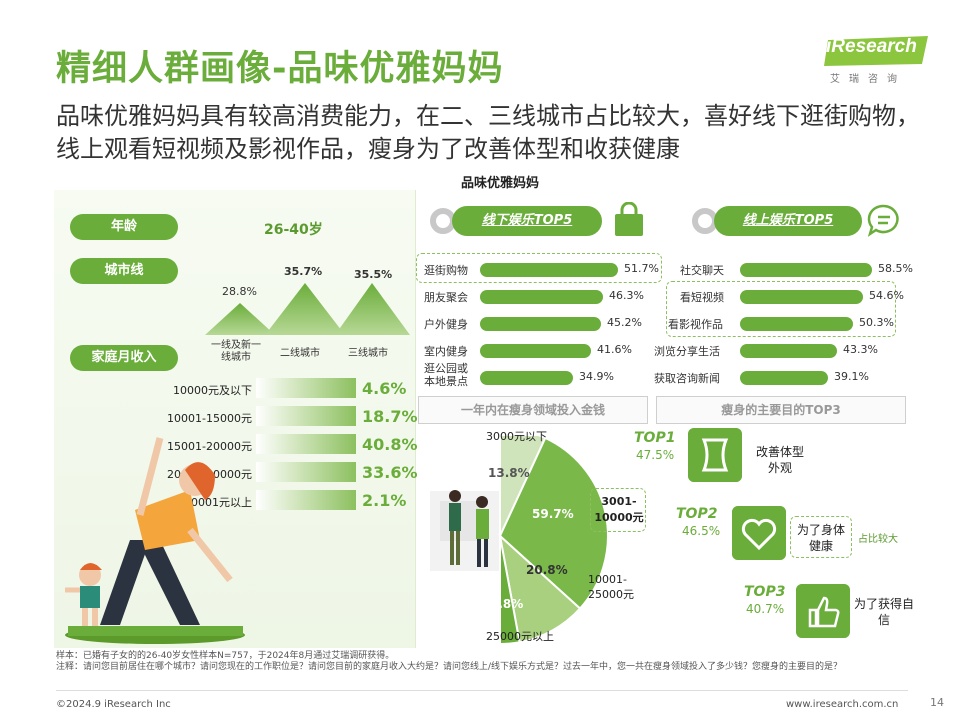 The image size is (960, 720). Describe the element at coordinates (823, 611) in the screenshot. I see `thumbs-up-icon` at that location.